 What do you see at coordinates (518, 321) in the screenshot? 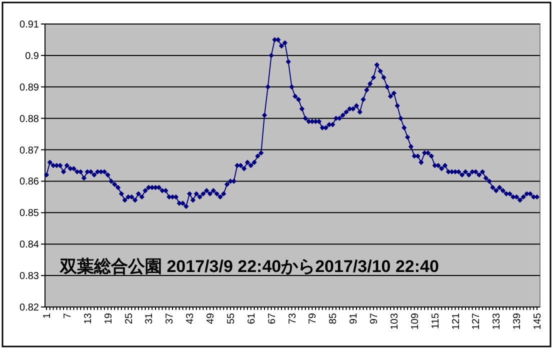
I see `x-tick-label: 139` at bounding box center [518, 321].